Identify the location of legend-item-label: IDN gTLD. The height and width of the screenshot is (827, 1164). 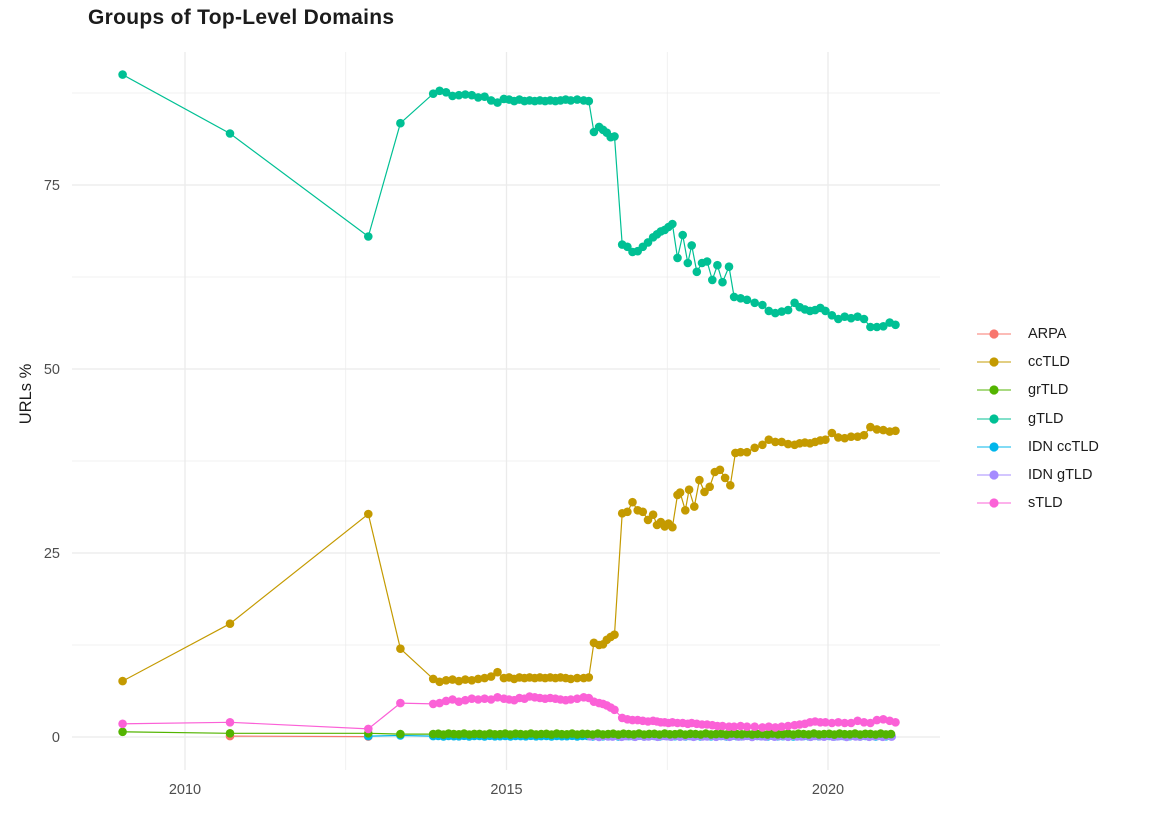
(1060, 475).